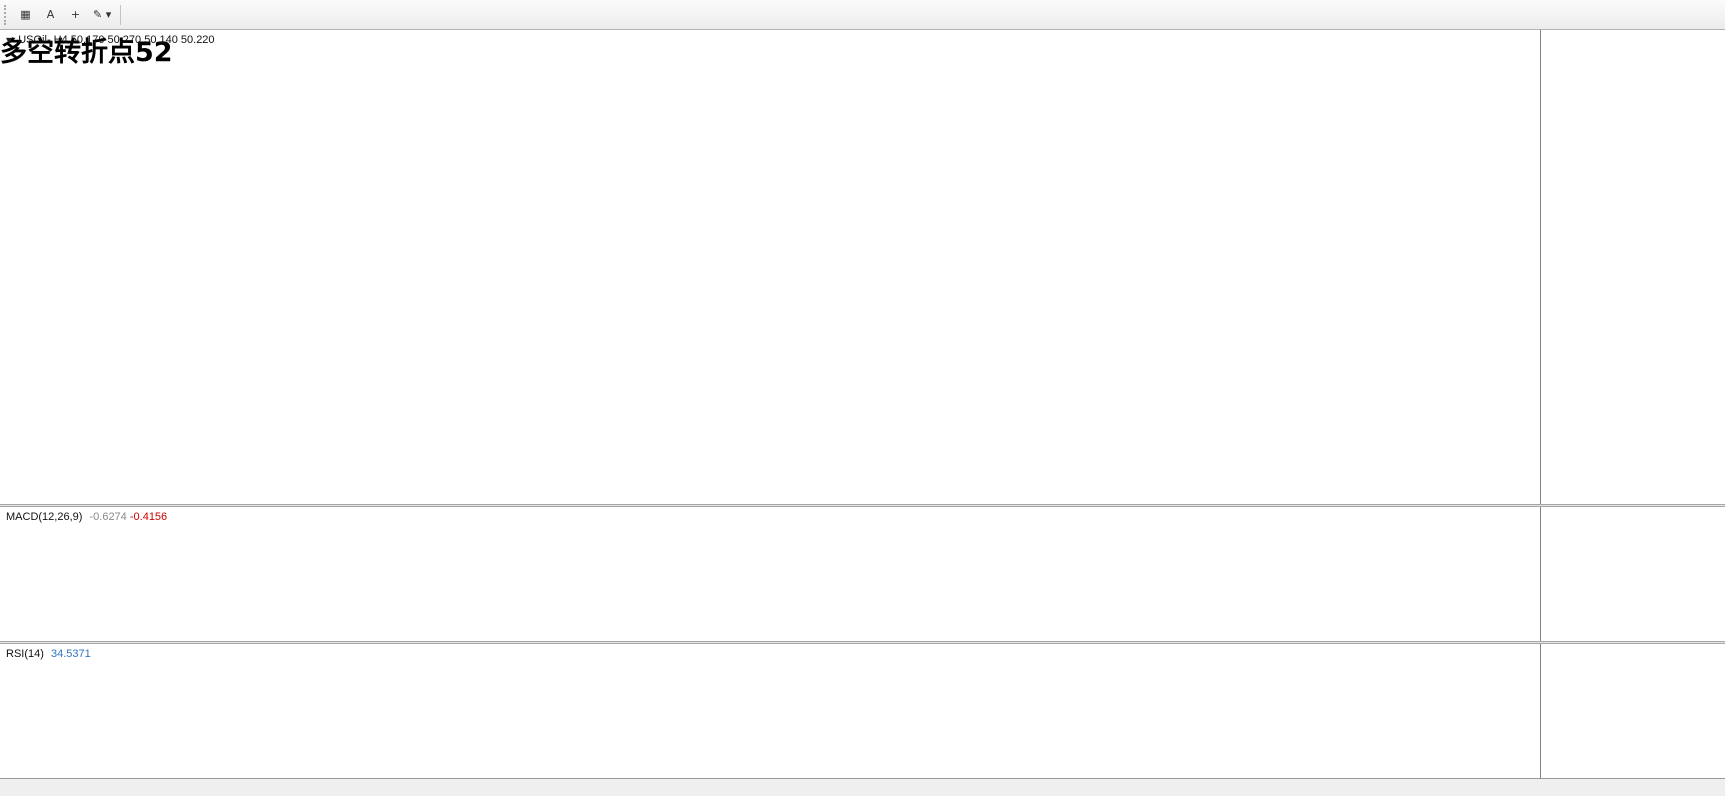  What do you see at coordinates (1632, 267) in the screenshot?
I see `price-axis` at bounding box center [1632, 267].